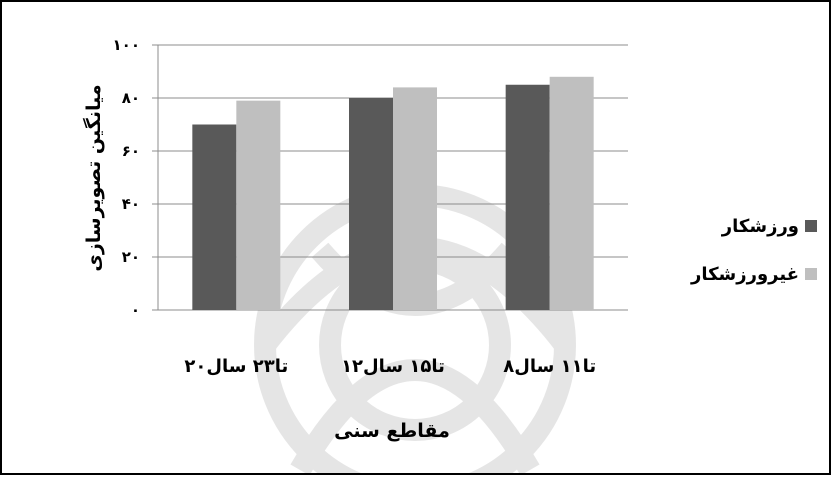 The width and height of the screenshot is (831, 480). Describe the element at coordinates (126, 177) in the screenshot. I see `y-tick-labels: ۰ ۲۰ ۴۰ ۶۰ ۸۰ ۱۰۰` at that location.